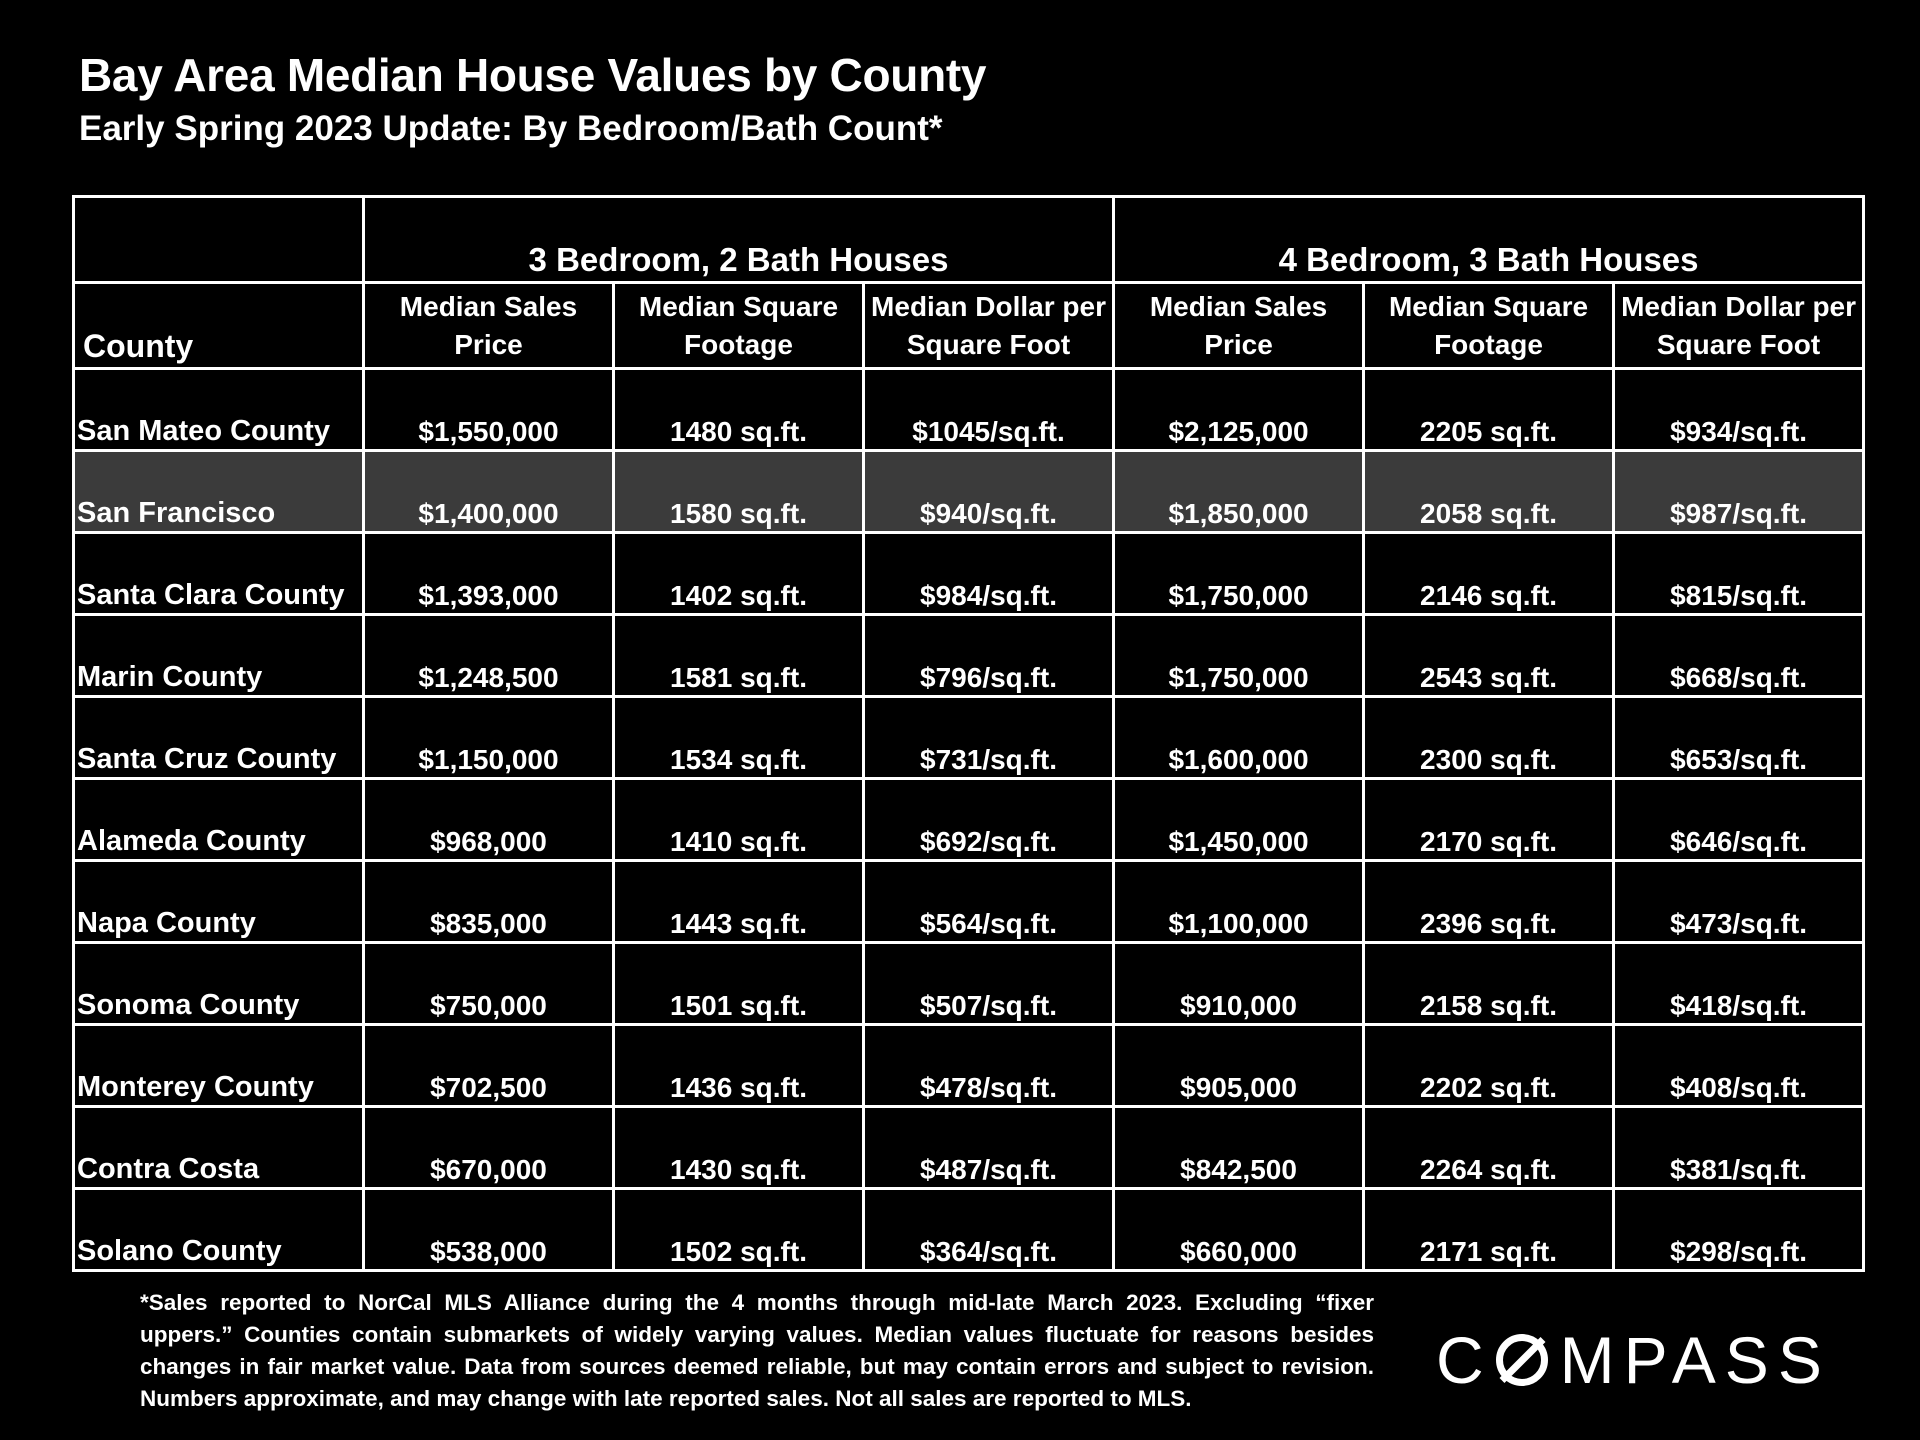 This screenshot has width=1920, height=1440. Describe the element at coordinates (1489, 1147) in the screenshot. I see `value-cell: 2264 sq.ft.` at that location.